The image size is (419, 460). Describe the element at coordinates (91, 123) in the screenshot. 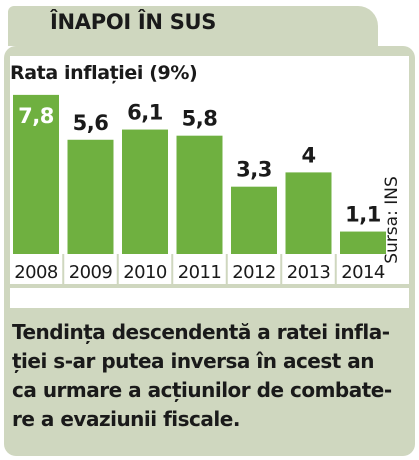

I see `value-label-2009: 5,6` at that location.